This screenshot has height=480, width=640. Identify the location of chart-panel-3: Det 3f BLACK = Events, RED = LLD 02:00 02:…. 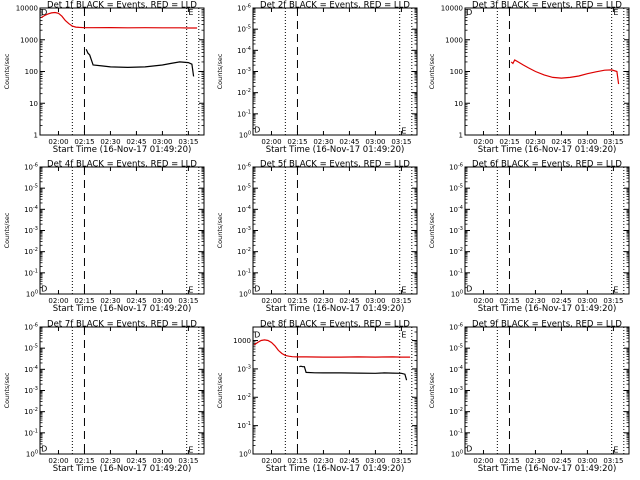
(529, 78).